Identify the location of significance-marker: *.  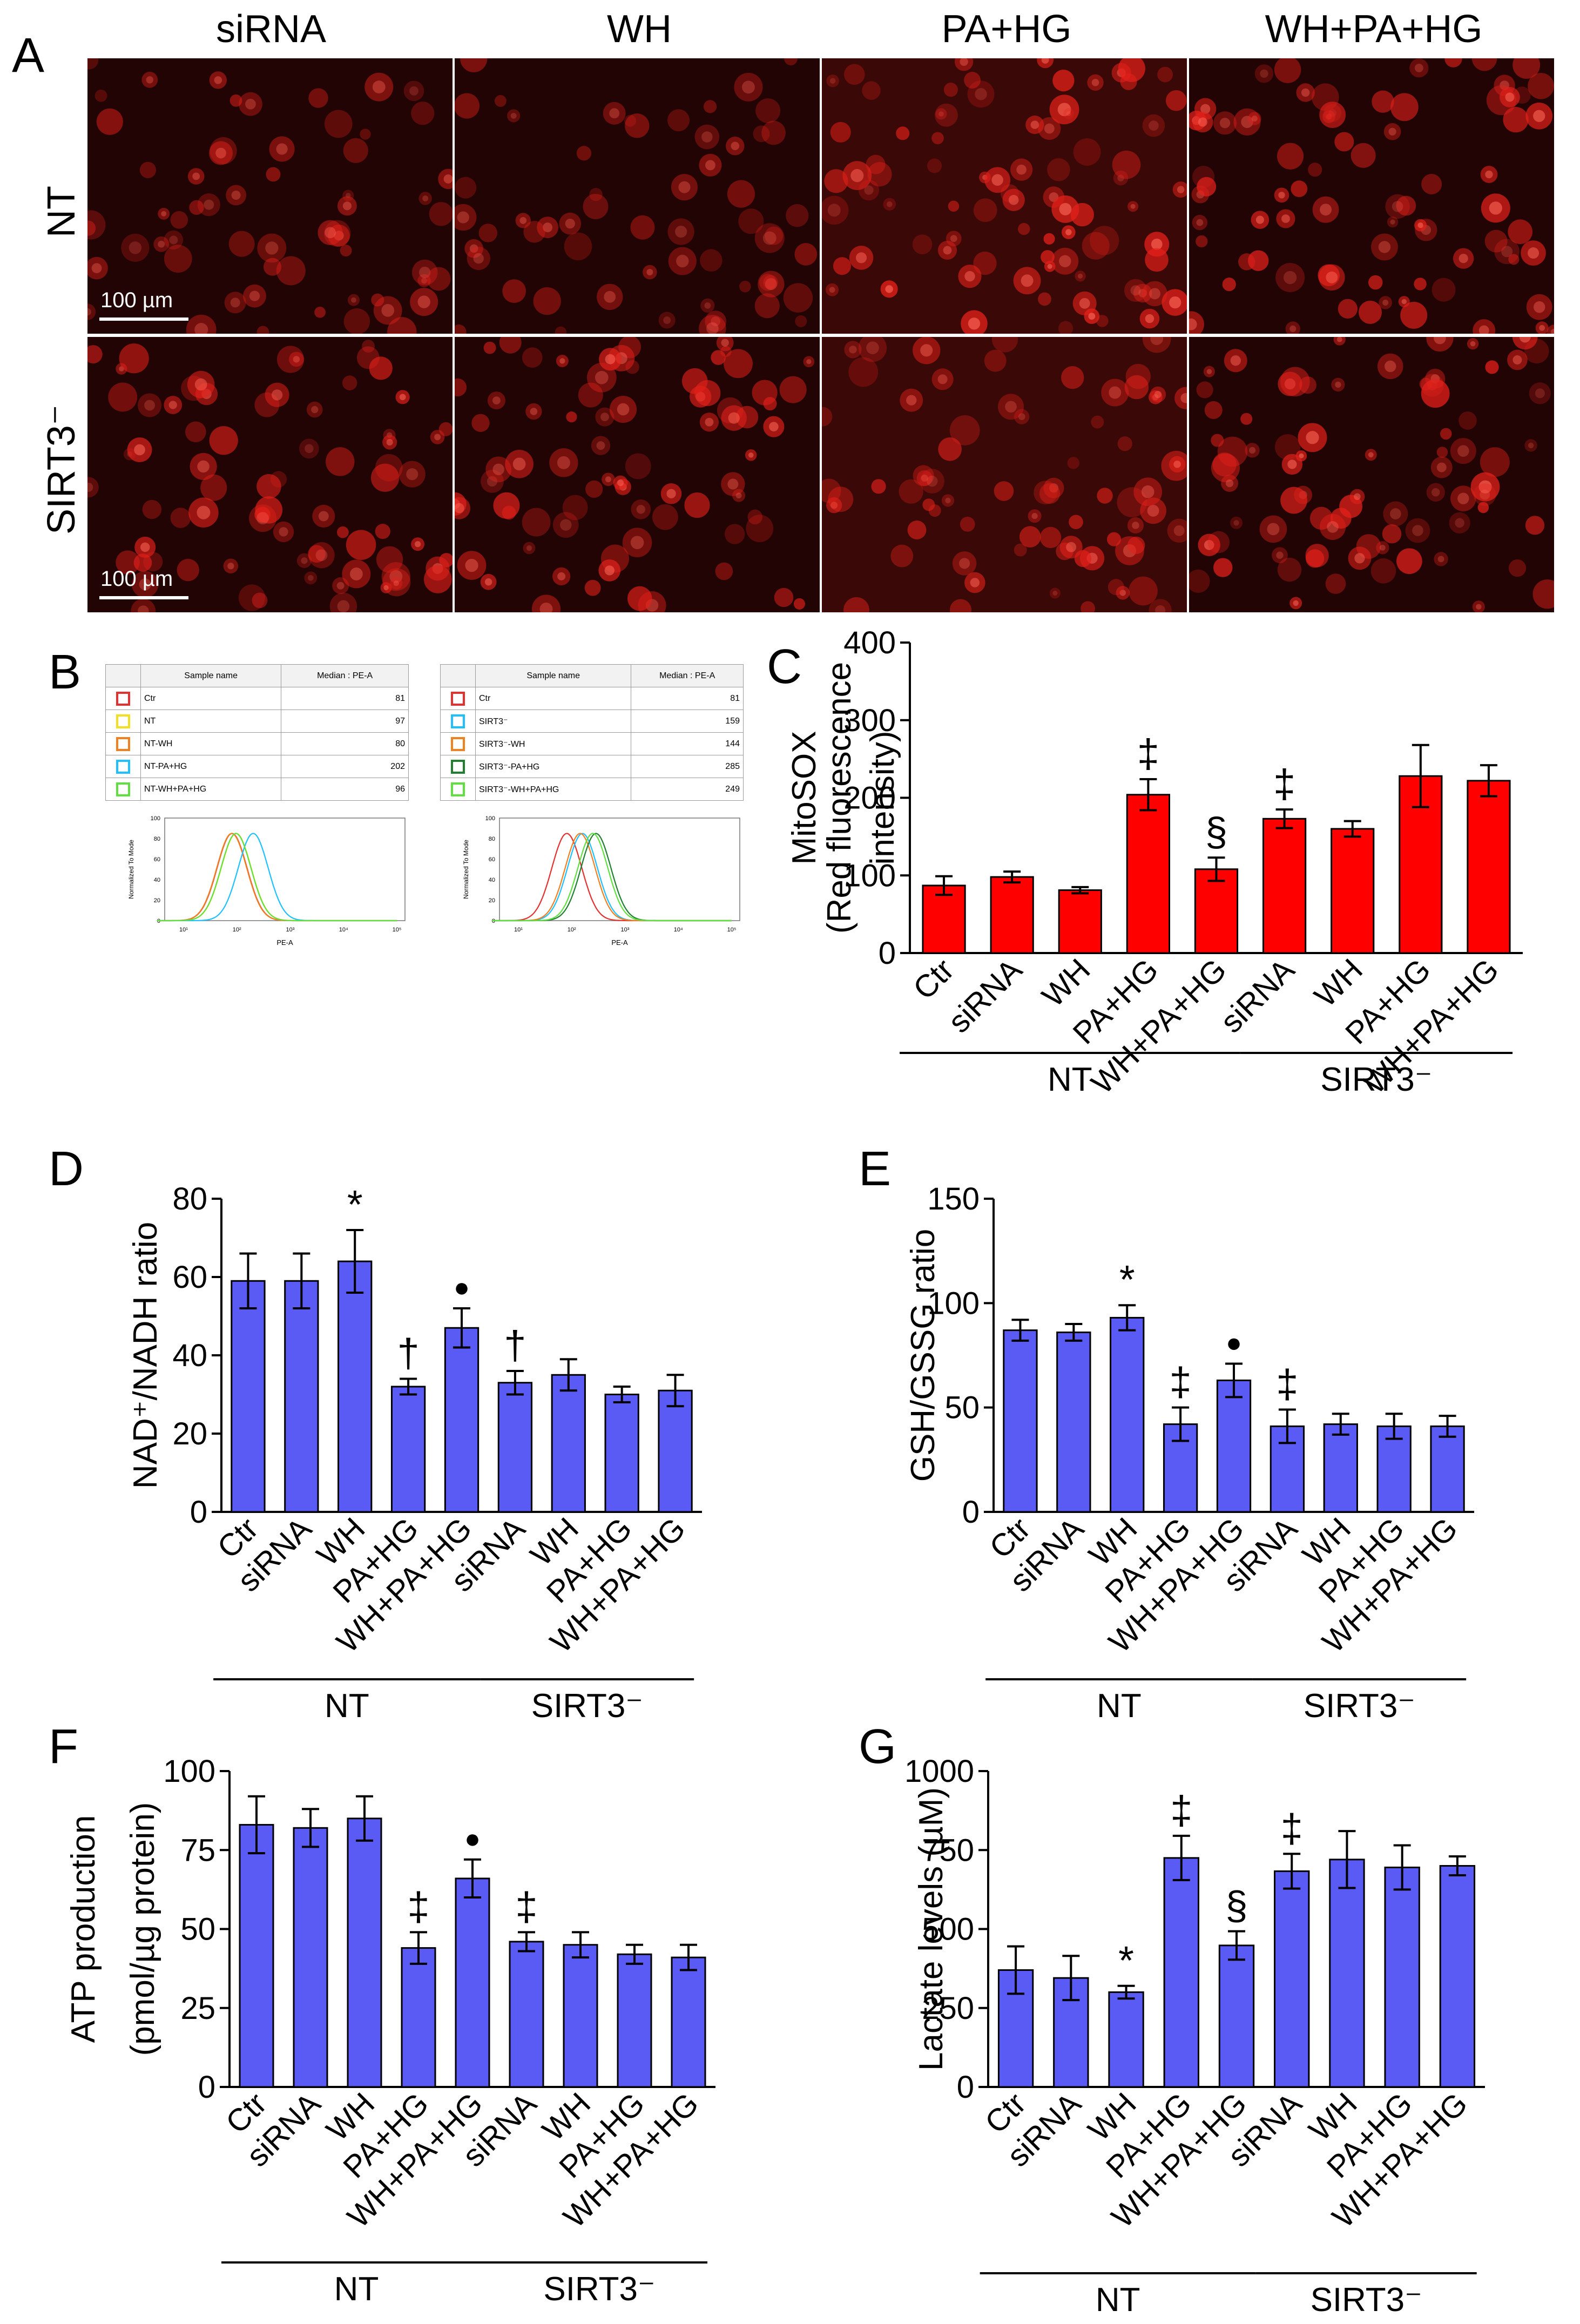
(355, 1204).